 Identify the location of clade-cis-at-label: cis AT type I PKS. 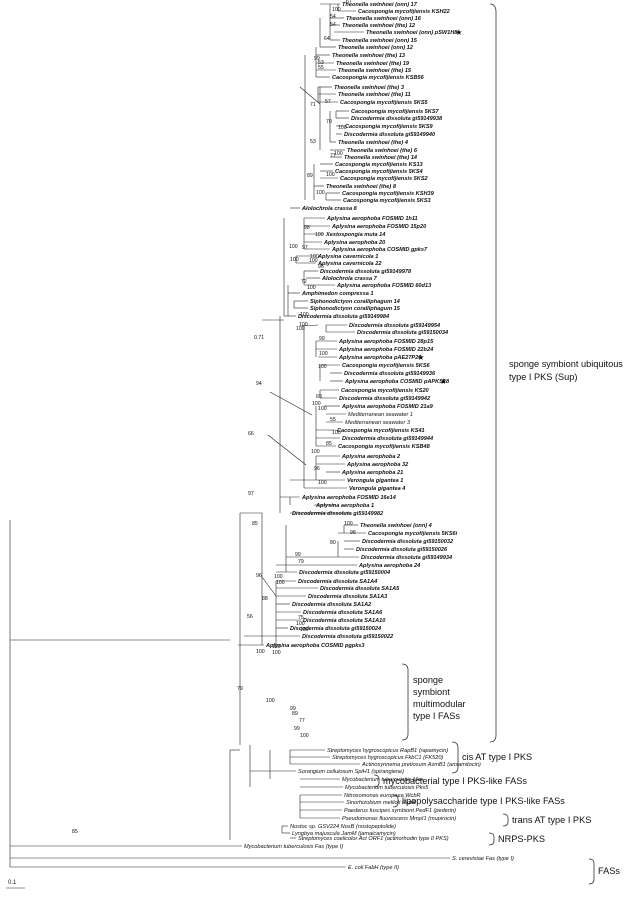
(497, 757).